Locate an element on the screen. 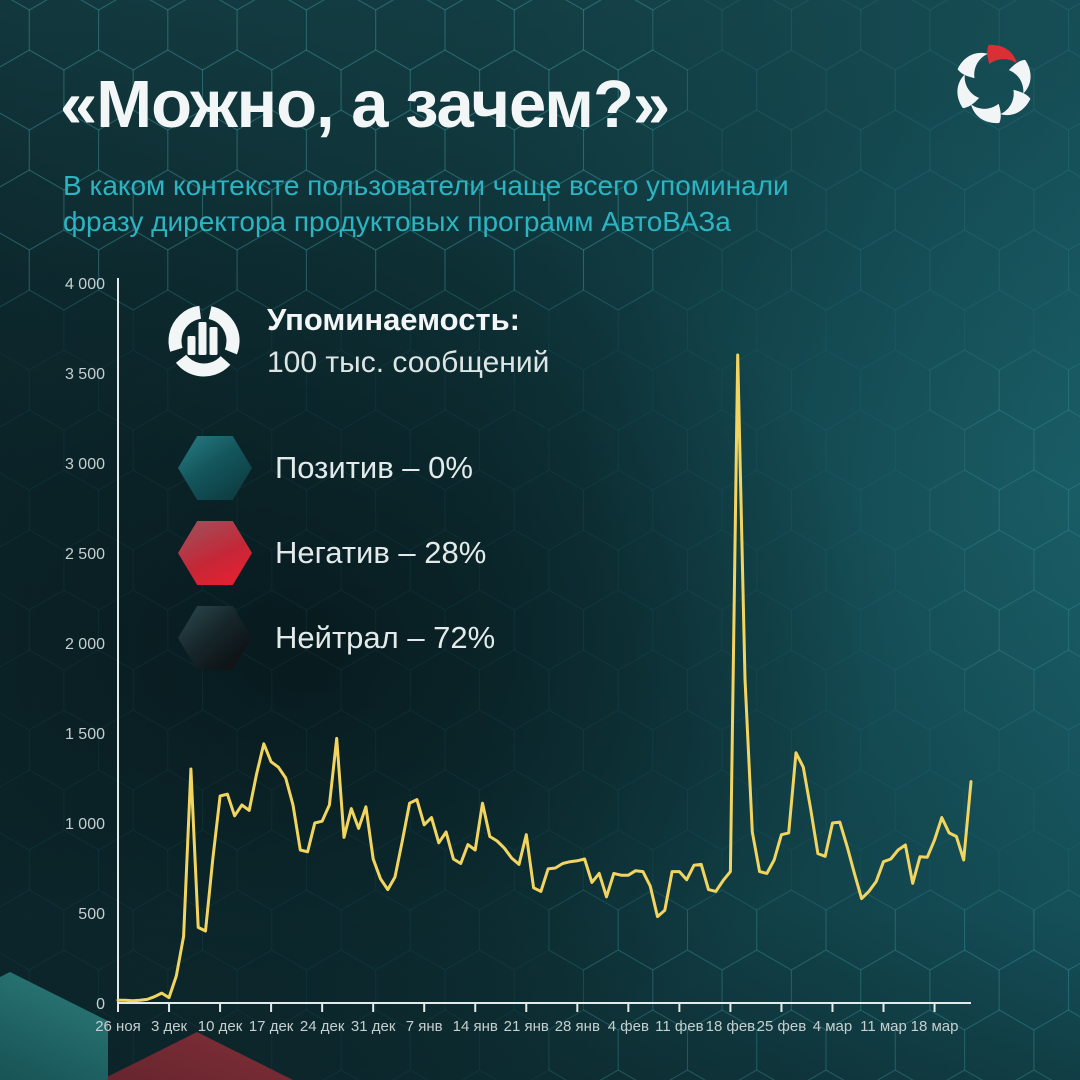  donut-bar-chart-icon is located at coordinates (204, 341).